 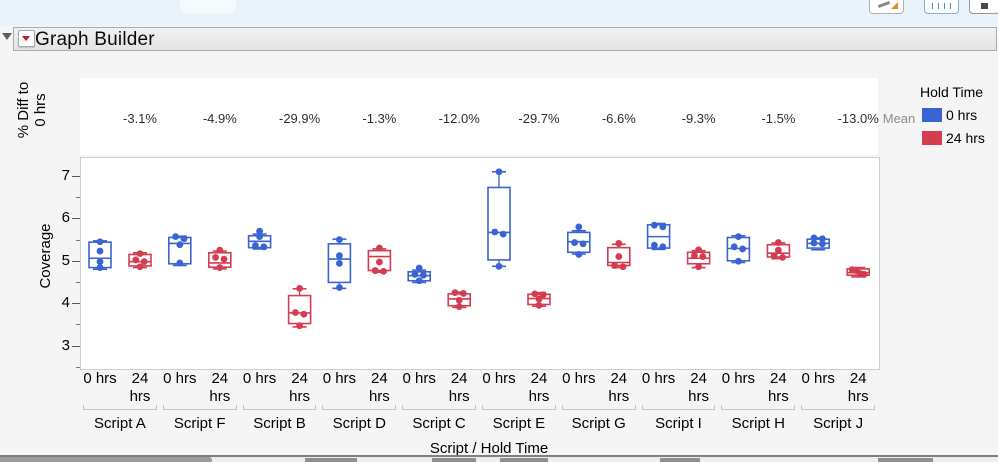 I want to click on box-plot-script-h-0hrs, so click(x=738, y=249).